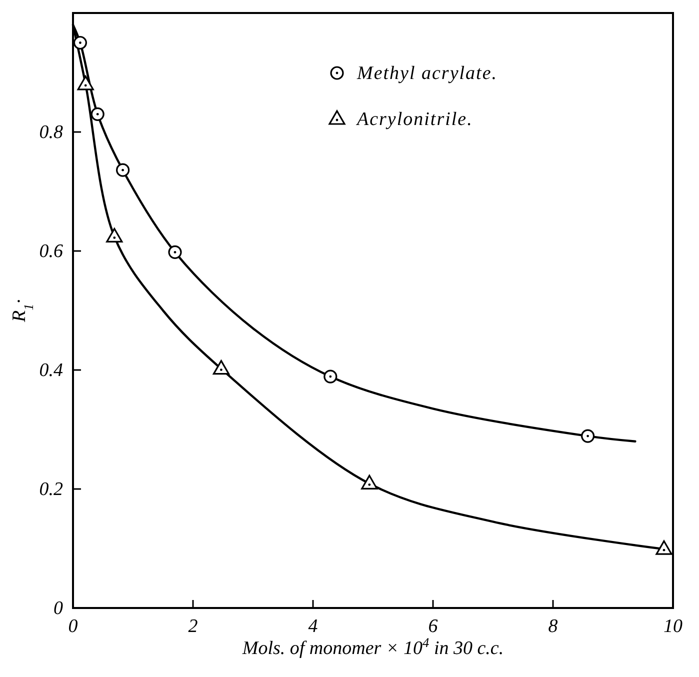 The image size is (699, 677). I want to click on x-tick-label: 10, so click(673, 626).